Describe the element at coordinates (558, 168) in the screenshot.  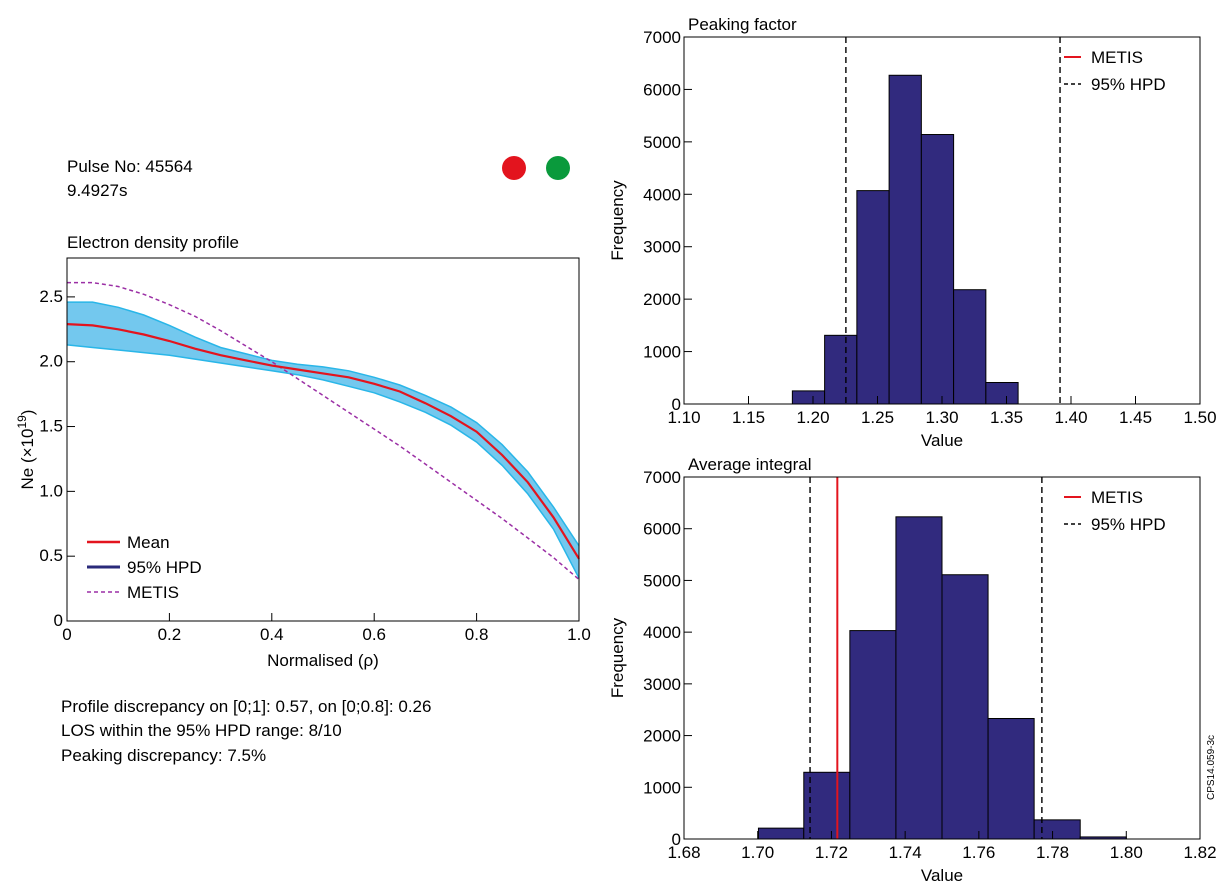
I see `status-indicator-green` at that location.